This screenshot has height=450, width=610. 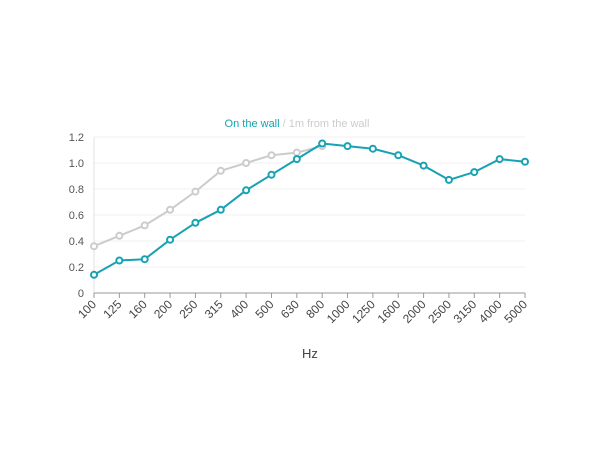 I want to click on x-tick-label: 4000, so click(x=490, y=311).